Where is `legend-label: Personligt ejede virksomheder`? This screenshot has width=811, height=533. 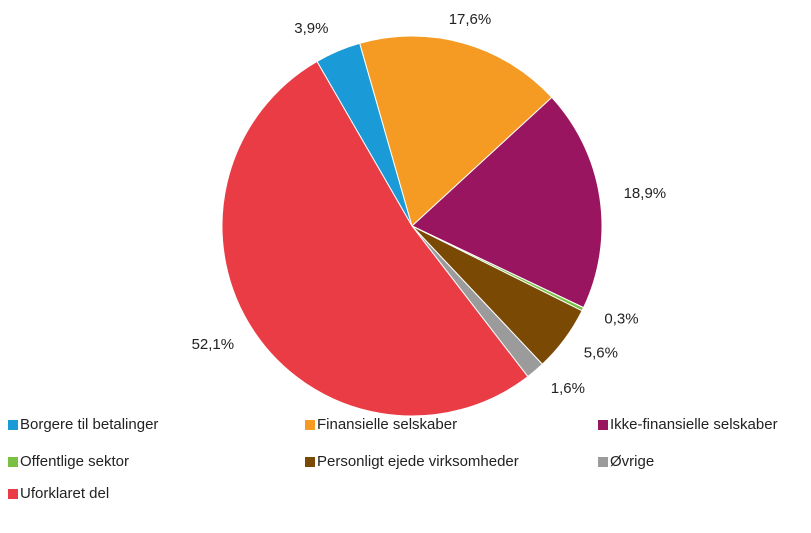
legend-label: Personligt ejede virksomheder is located at coordinates (418, 461).